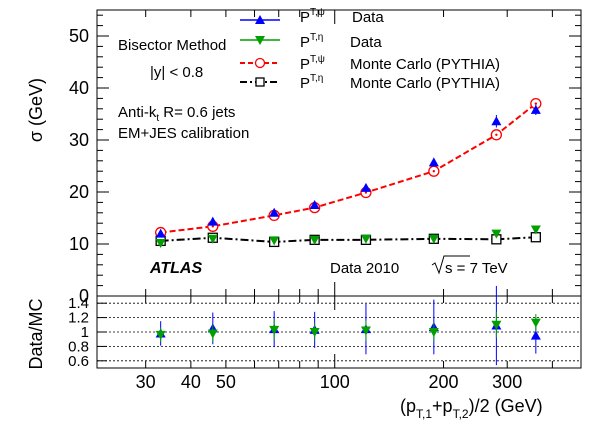 The image size is (598, 421). I want to click on y-tick-label: 30, so click(79, 140).